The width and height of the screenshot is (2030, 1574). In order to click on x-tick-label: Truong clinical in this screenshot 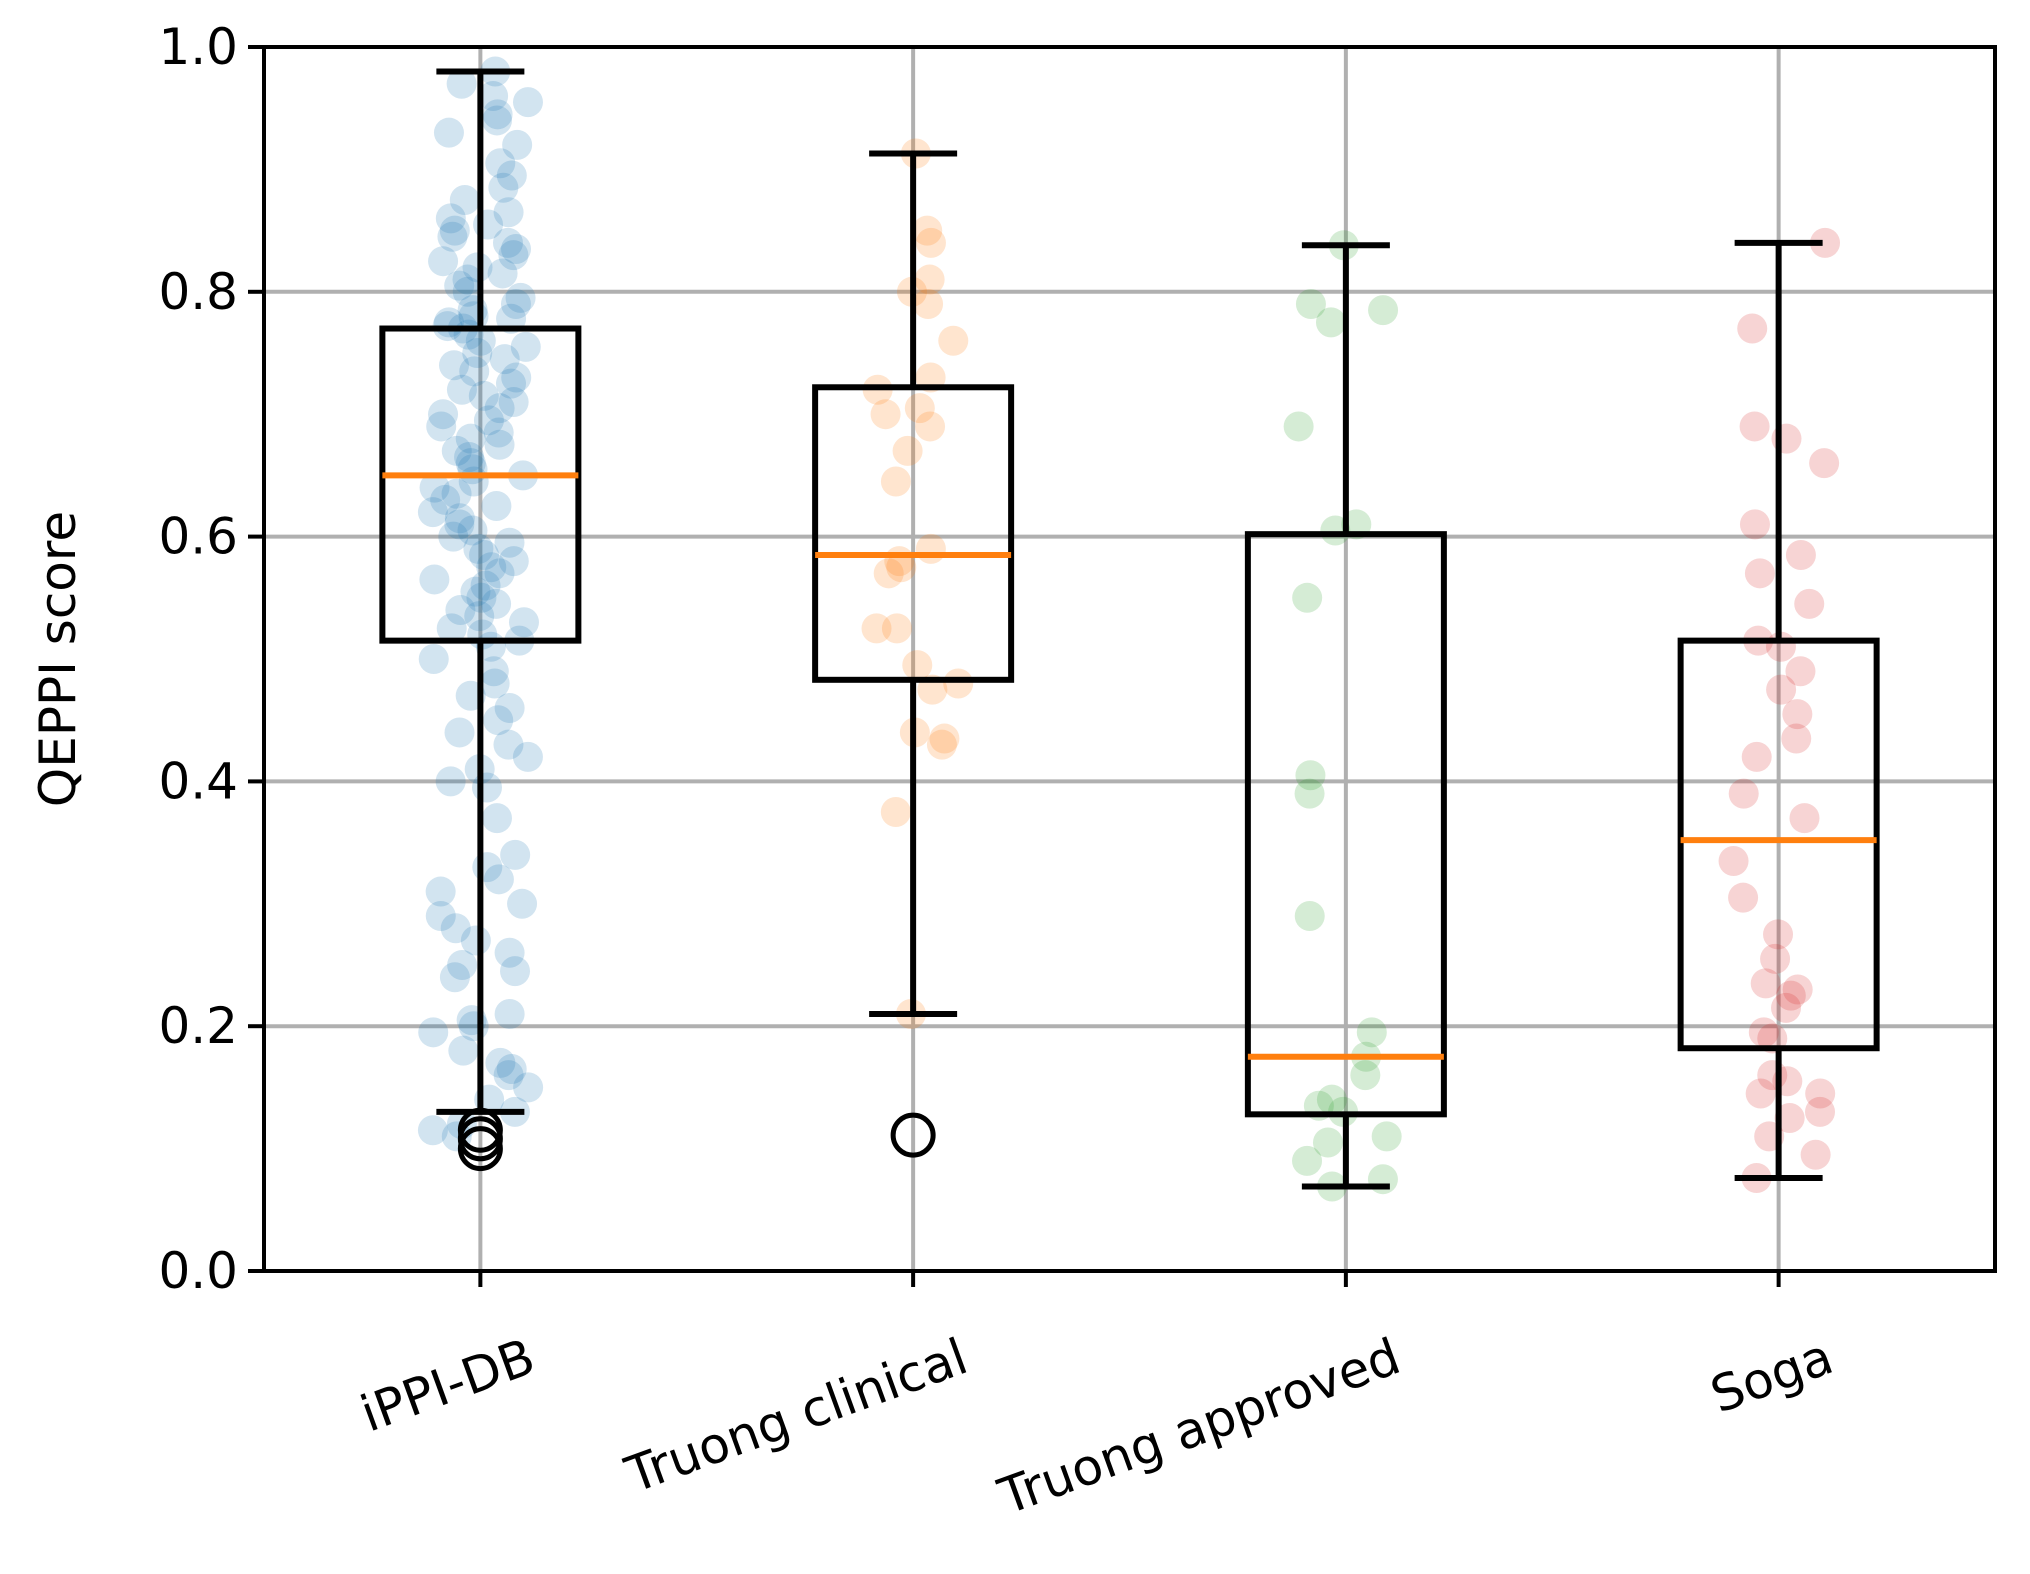, I will do `click(795, 1415)`.